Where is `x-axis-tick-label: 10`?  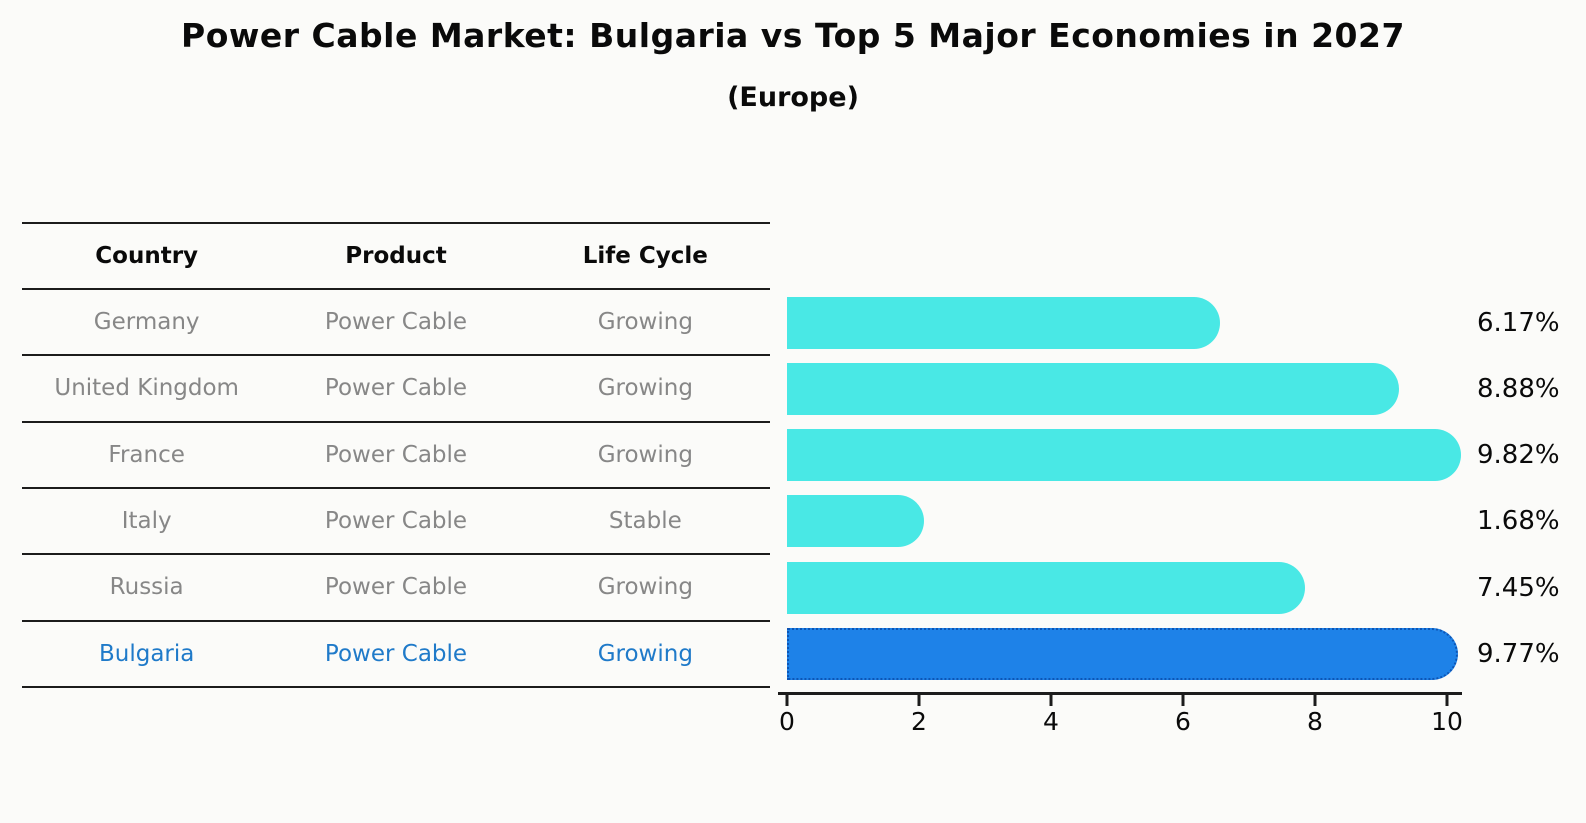 x-axis-tick-label: 10 is located at coordinates (1447, 721).